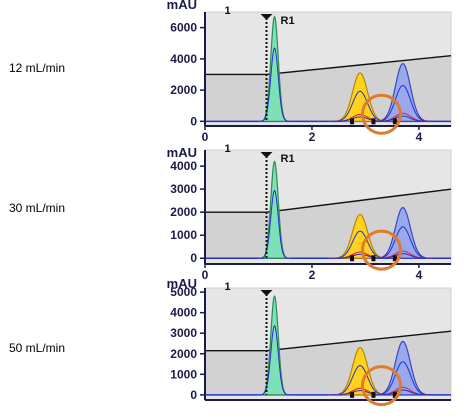  I want to click on y-tick-label: 6000, so click(183, 28).